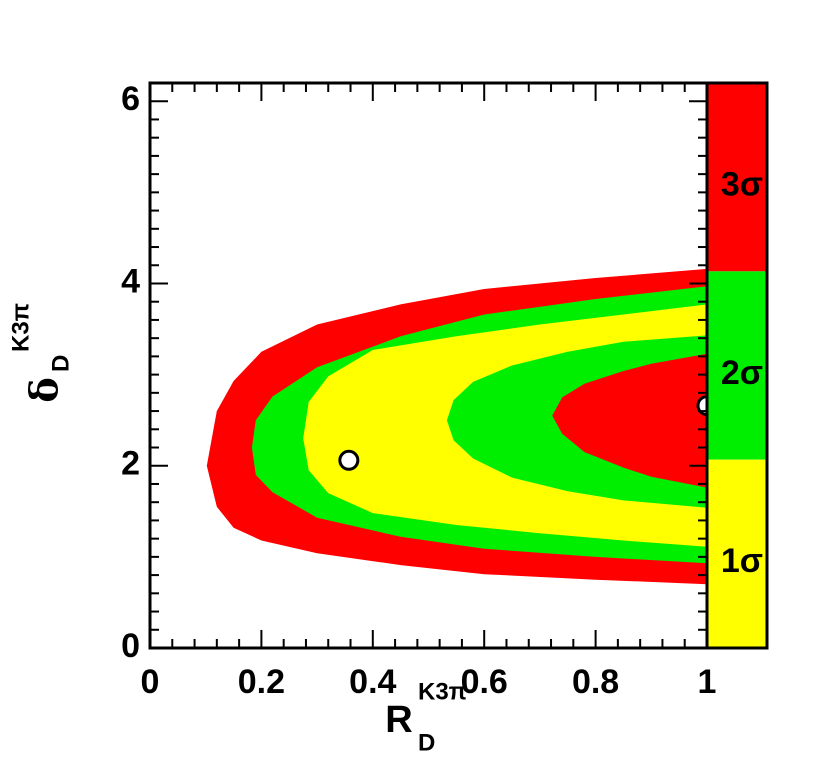  Describe the element at coordinates (130, 281) in the screenshot. I see `y-tick-label: 4` at that location.